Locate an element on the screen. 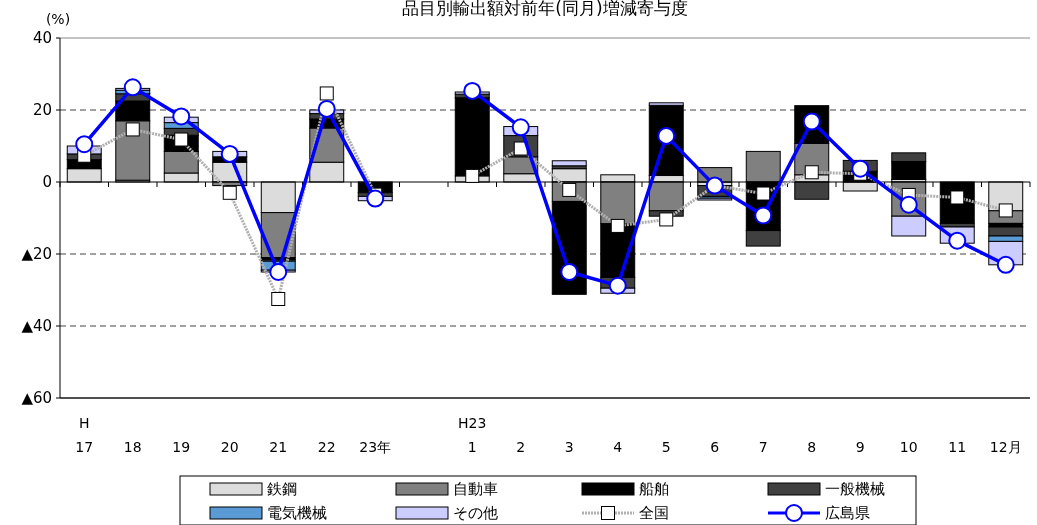 This screenshot has width=1037, height=525. x-tick-label: 4 is located at coordinates (618, 447).